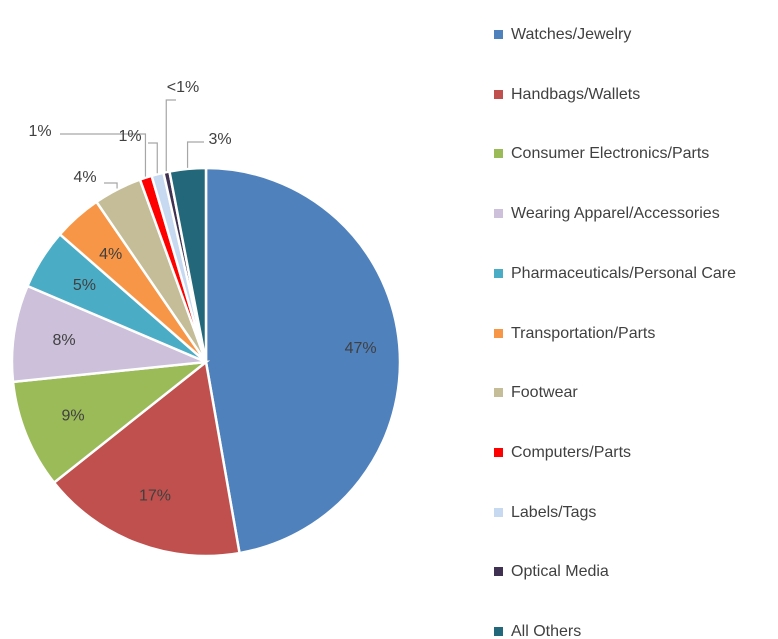 This screenshot has height=639, width=778. Describe the element at coordinates (183, 87) in the screenshot. I see `data-label: <1%` at that location.